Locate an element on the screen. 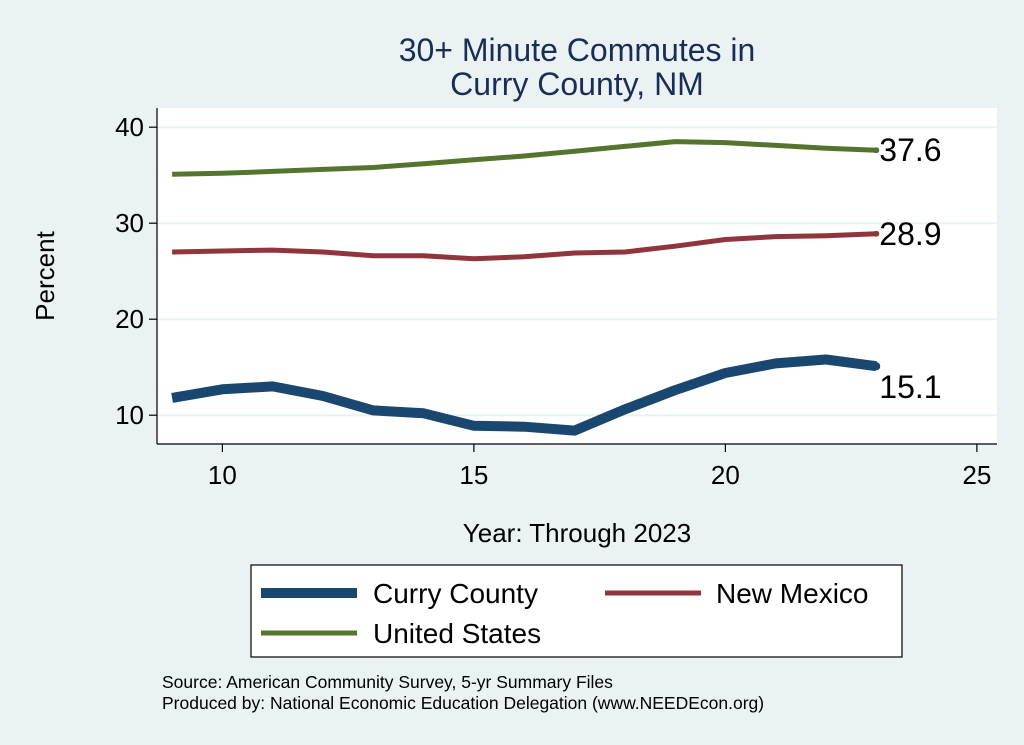 Image resolution: width=1024 pixels, height=745 pixels. end-label-new-mexico: 28.9 is located at coordinates (910, 234).